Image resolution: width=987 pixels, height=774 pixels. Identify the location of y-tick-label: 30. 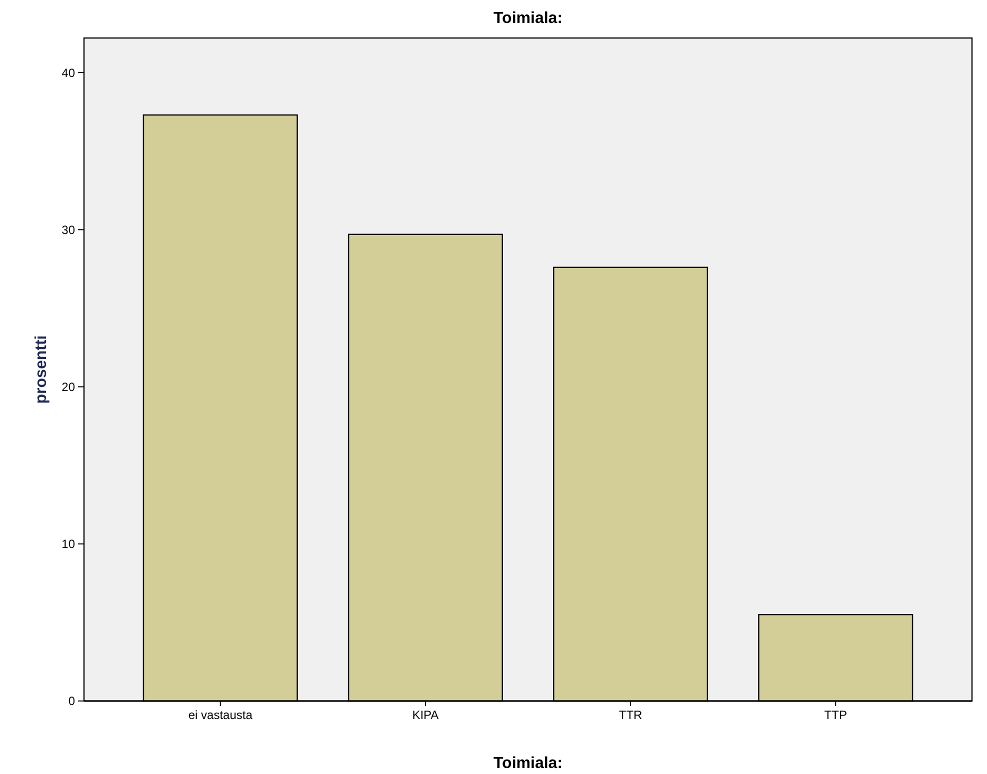
(69, 229).